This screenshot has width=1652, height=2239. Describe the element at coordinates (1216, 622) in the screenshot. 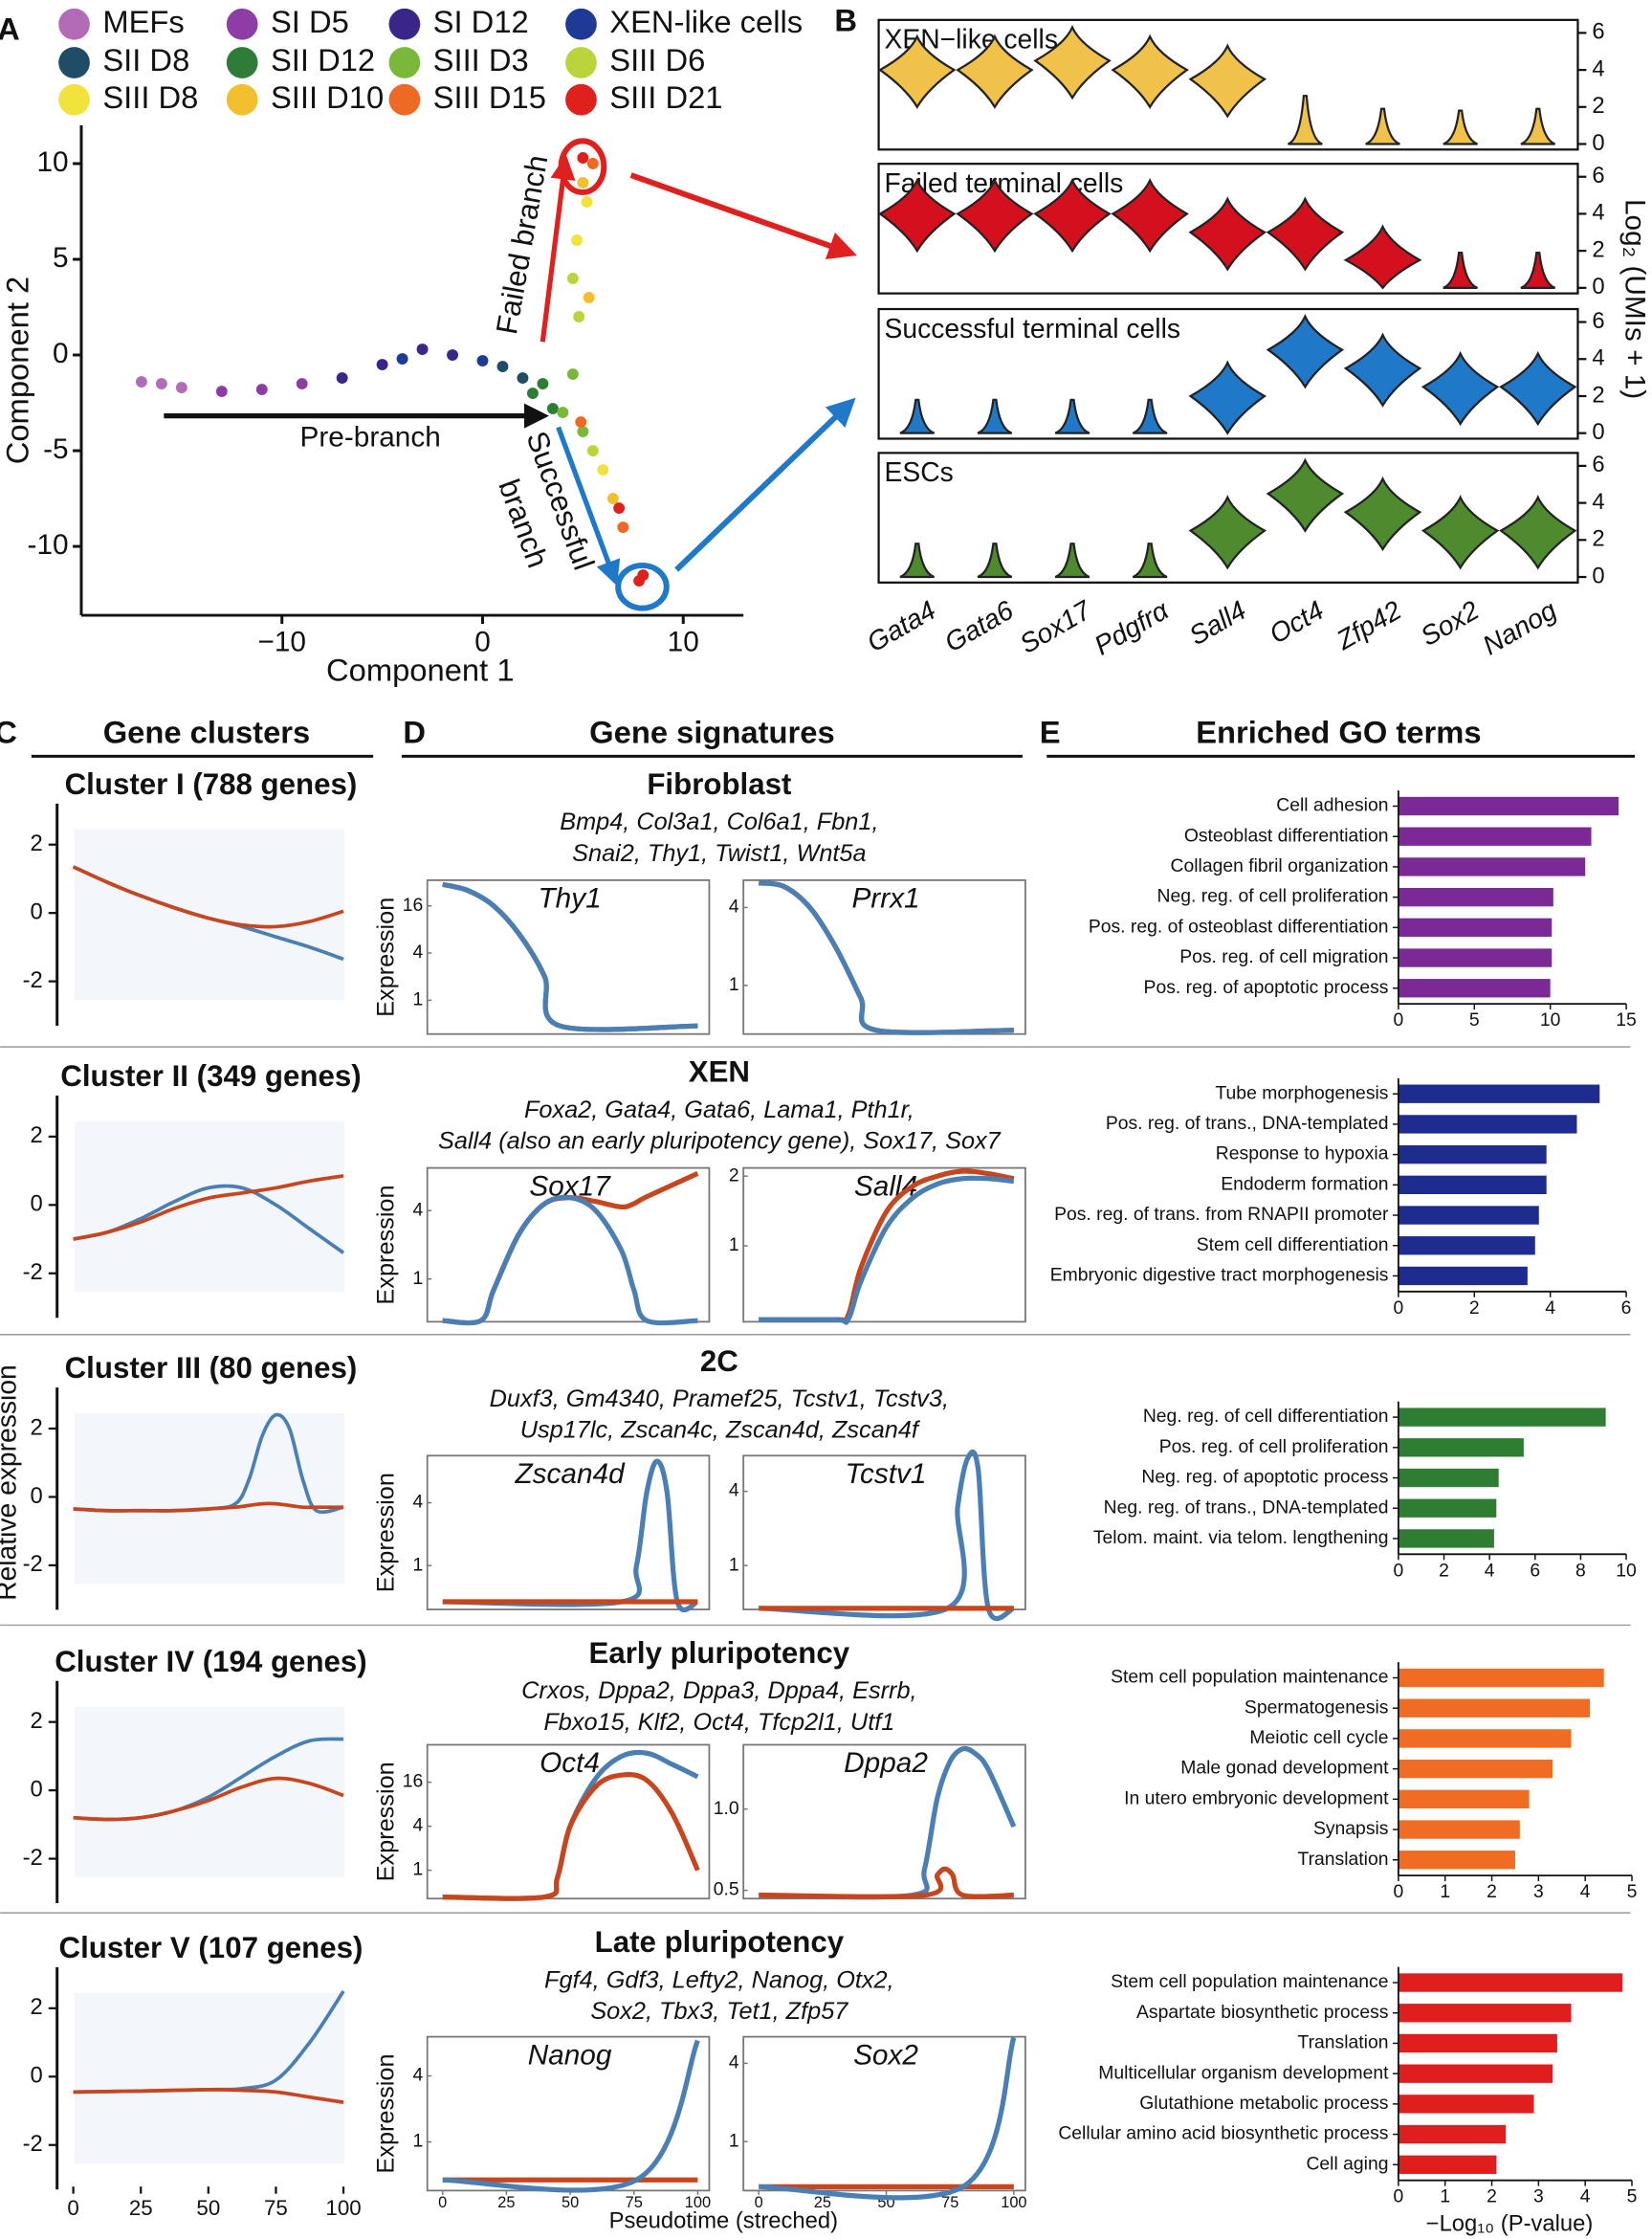

I see `category-label: Sall4` at that location.